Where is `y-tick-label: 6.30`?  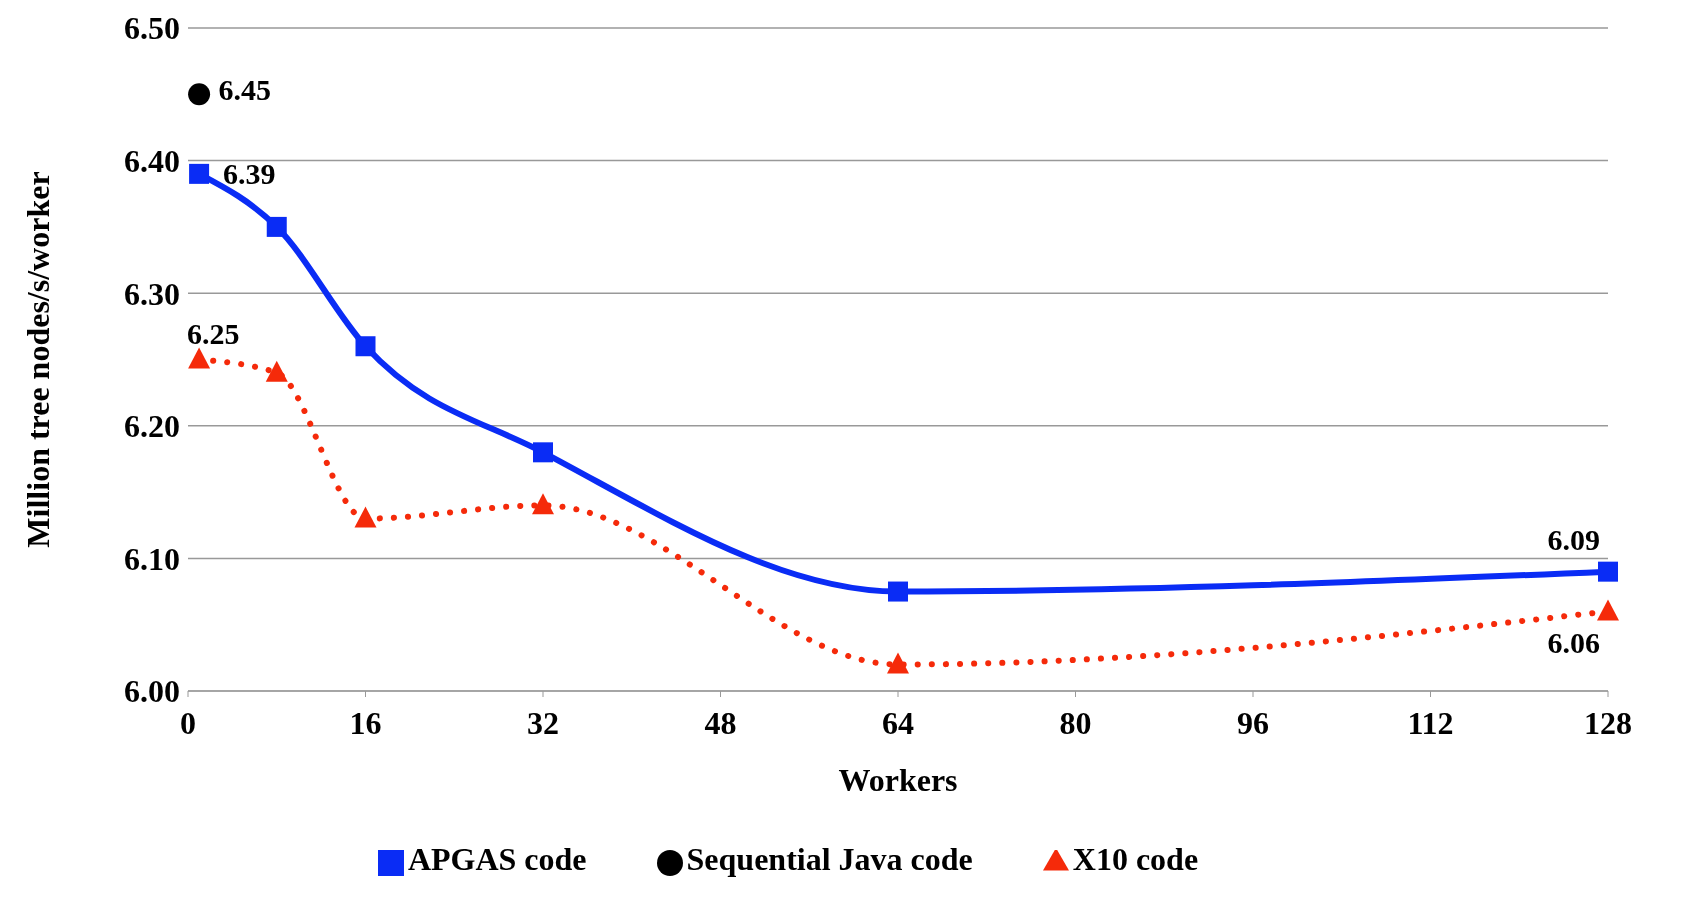 y-tick-label: 6.30 is located at coordinates (152, 293).